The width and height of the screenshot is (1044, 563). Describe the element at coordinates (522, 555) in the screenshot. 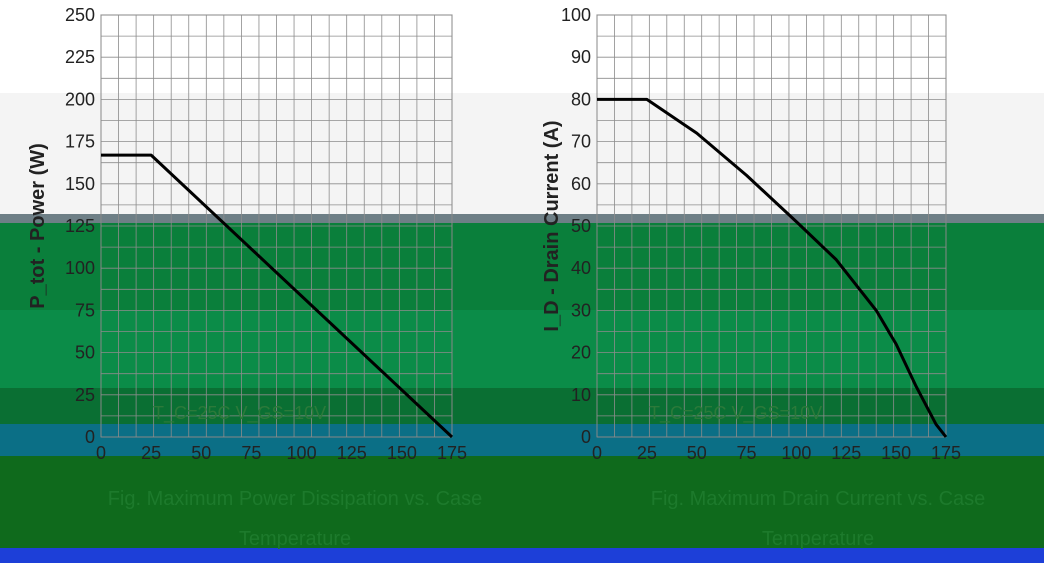

I see `blue-band` at that location.